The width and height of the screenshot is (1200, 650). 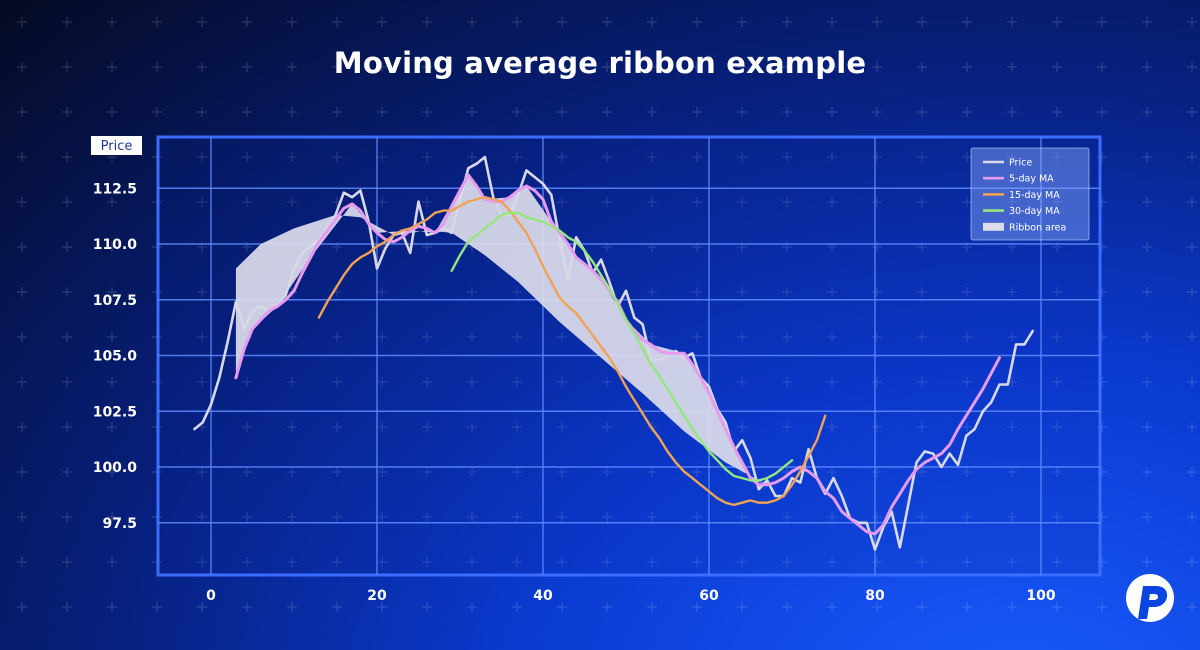 What do you see at coordinates (119, 524) in the screenshot?
I see `y-tick-label: 97.5` at bounding box center [119, 524].